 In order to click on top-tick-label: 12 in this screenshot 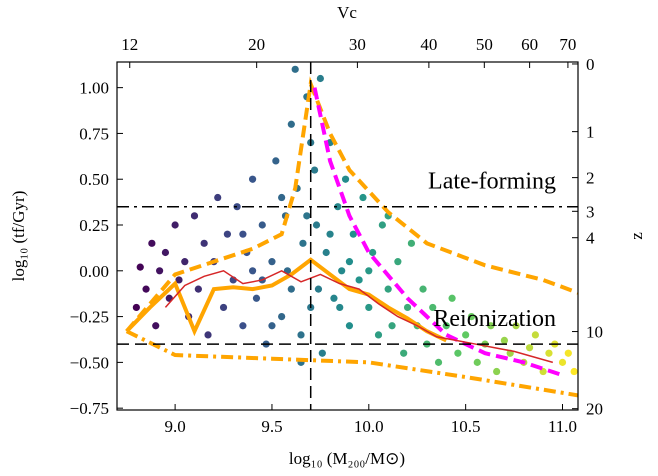, I will do `click(129, 44)`.